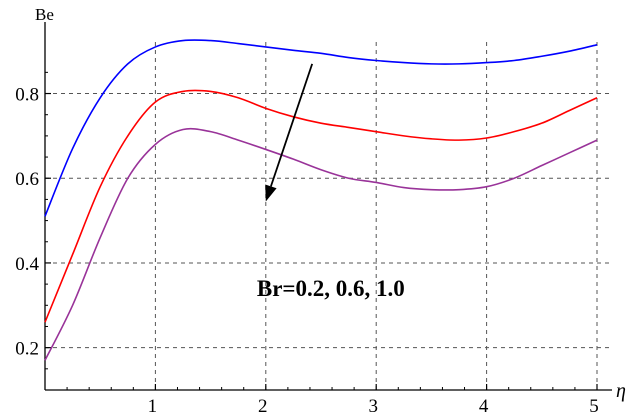  I want to click on x-tick-label: 2, so click(263, 406).